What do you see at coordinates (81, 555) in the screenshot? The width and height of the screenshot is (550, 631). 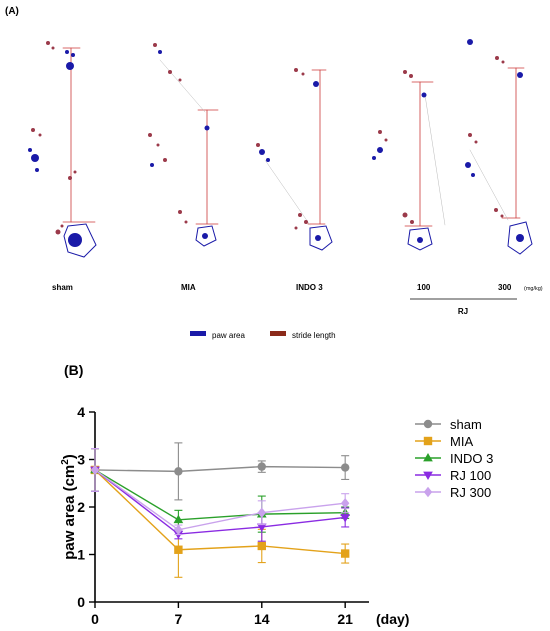 I see `y-tick-label: 1` at bounding box center [81, 555].